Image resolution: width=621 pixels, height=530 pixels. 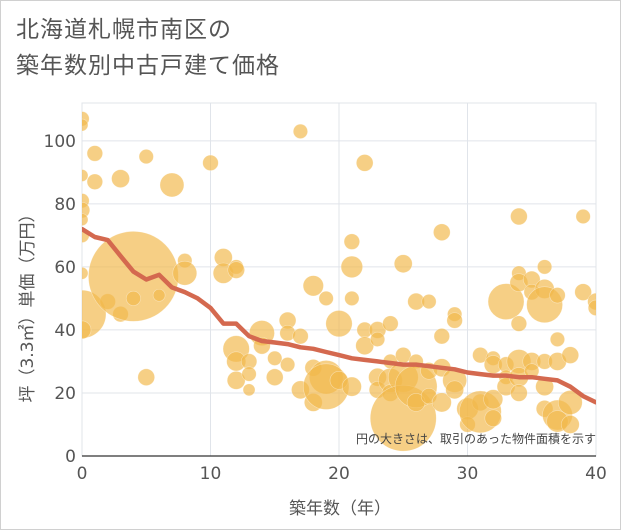 I want to click on y-tick-label: 100, so click(x=60, y=142).